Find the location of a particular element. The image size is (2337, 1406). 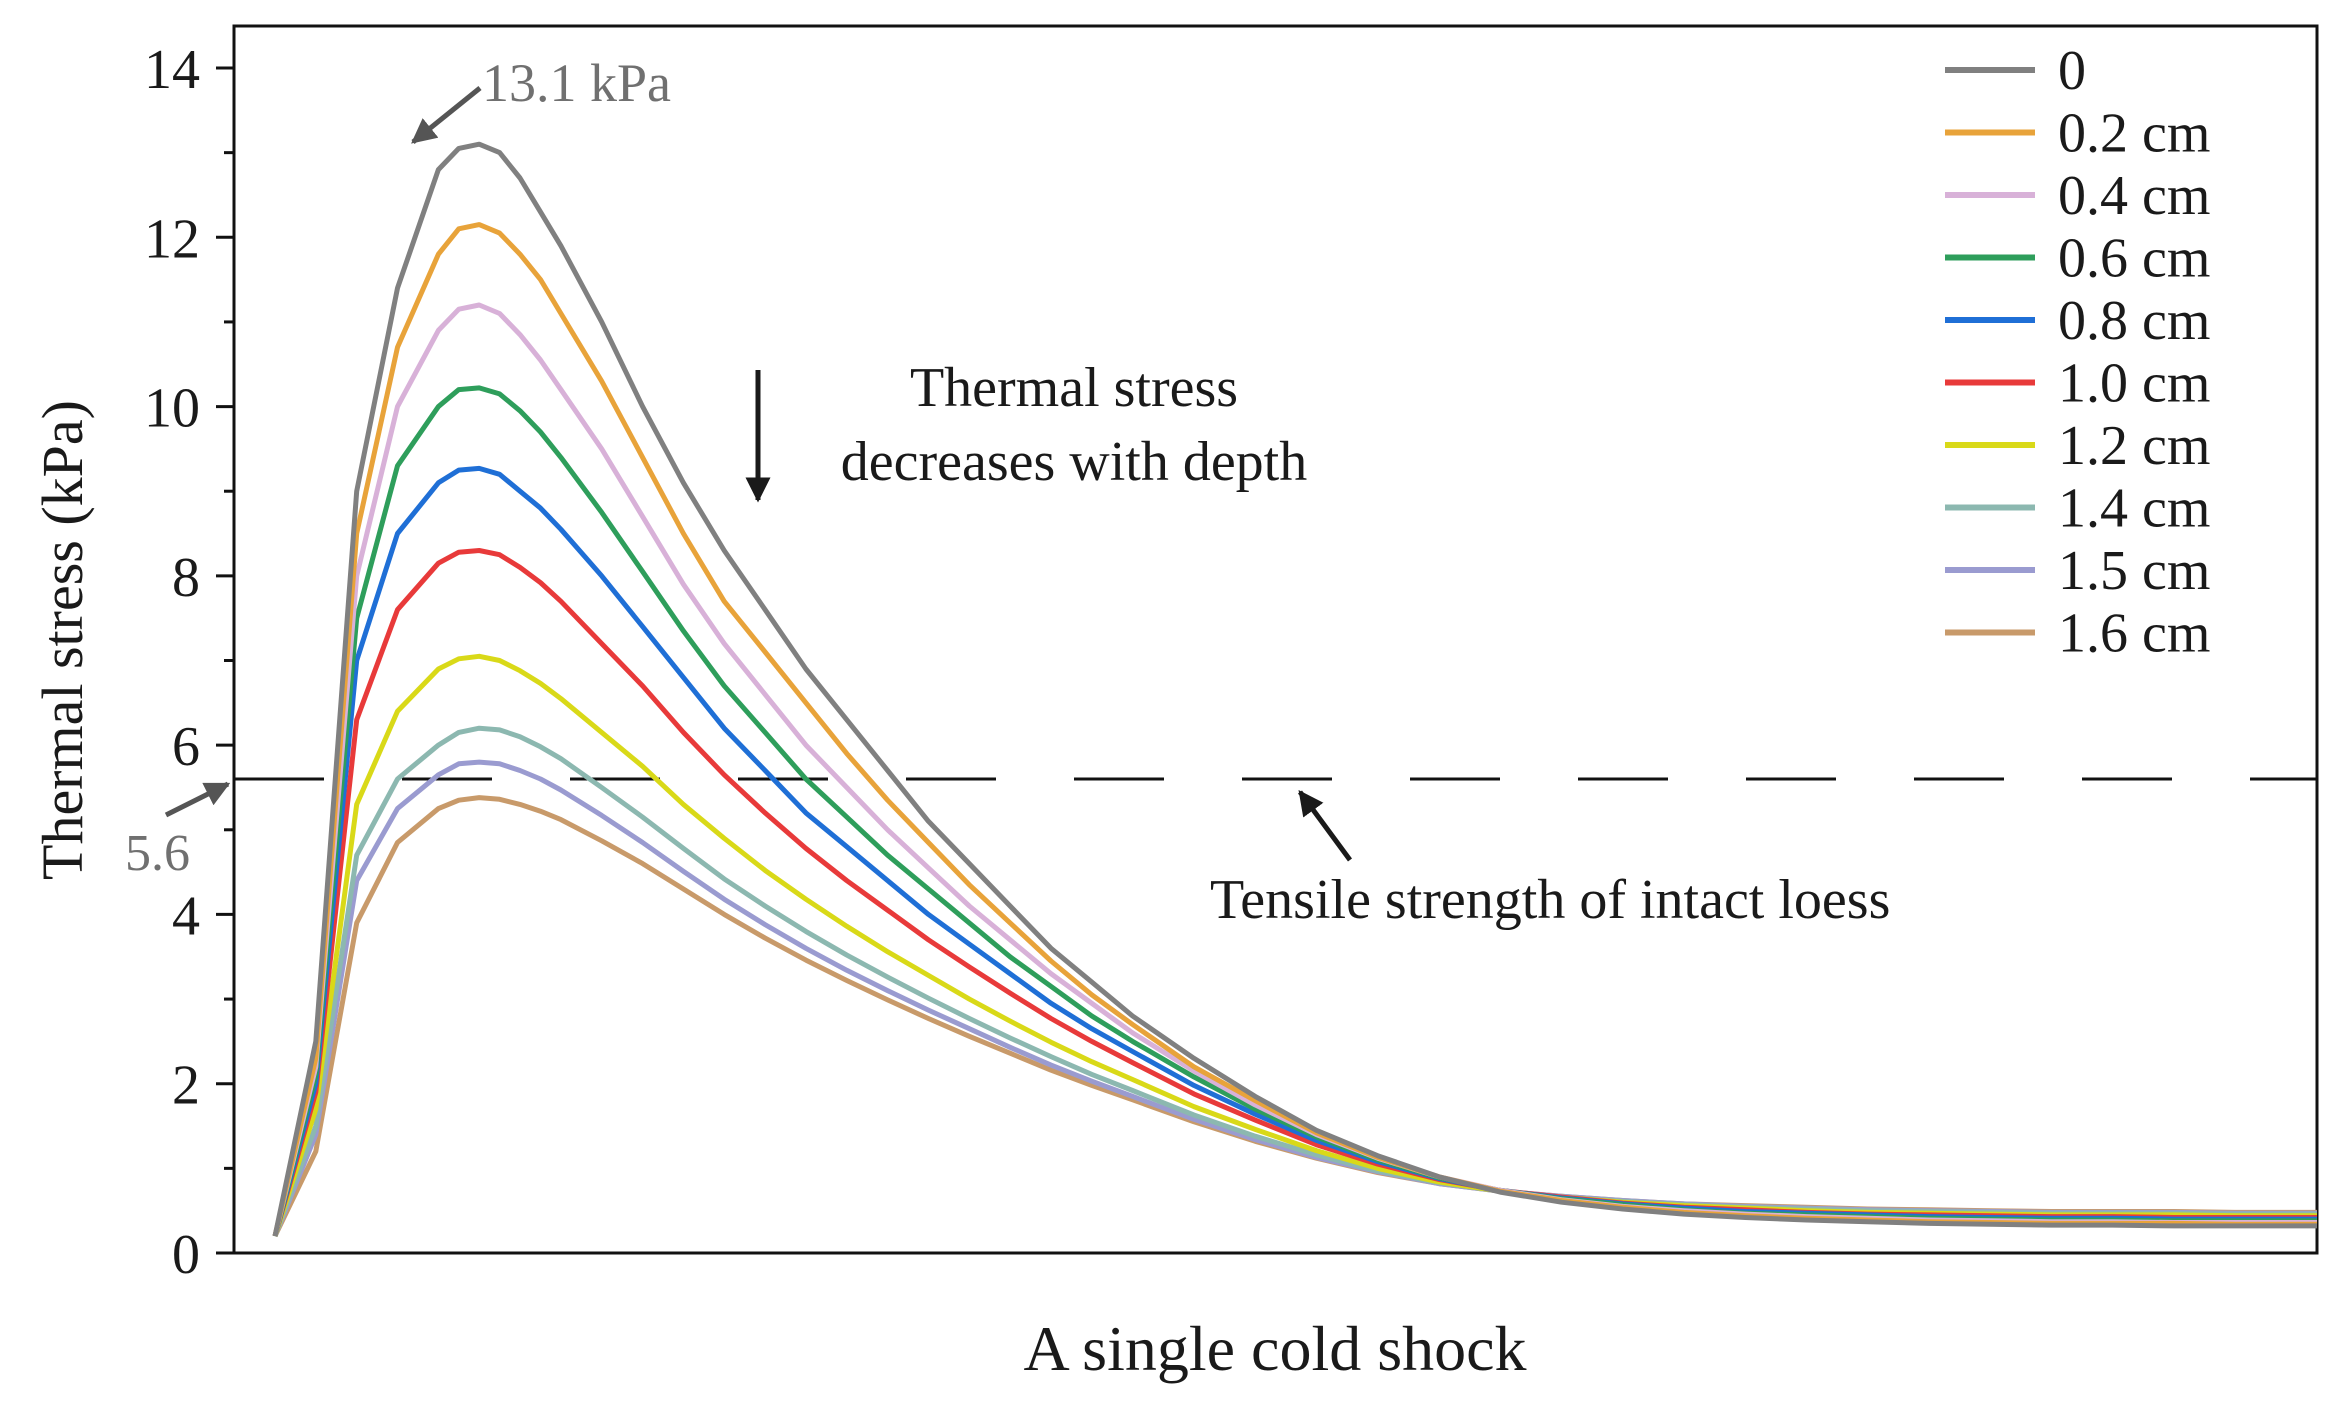

y-axis-tick-labels: 0 2 4 6 8 10 12 14 is located at coordinates (172, 662).